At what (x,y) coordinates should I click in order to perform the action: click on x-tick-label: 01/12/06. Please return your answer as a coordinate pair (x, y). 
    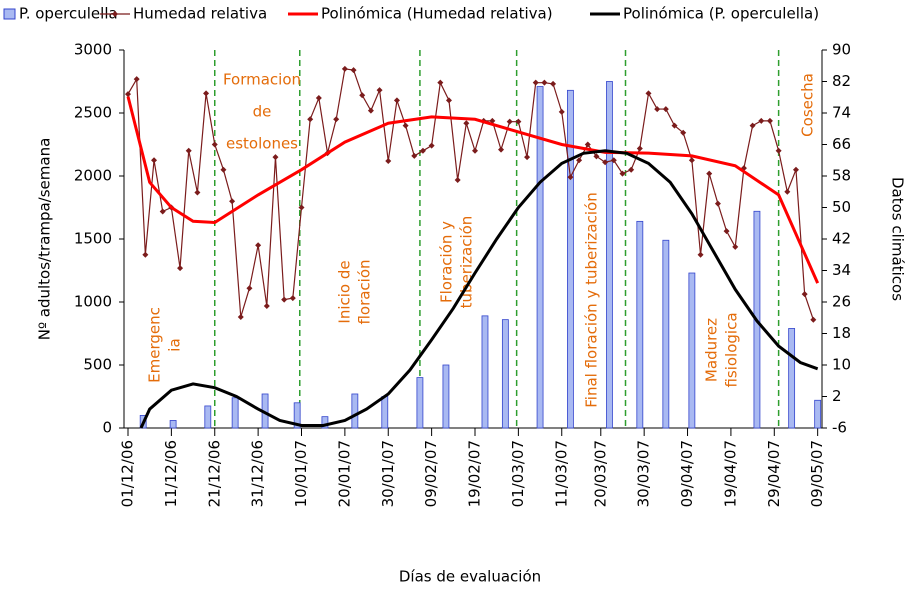
    Looking at the image, I should click on (128, 473).